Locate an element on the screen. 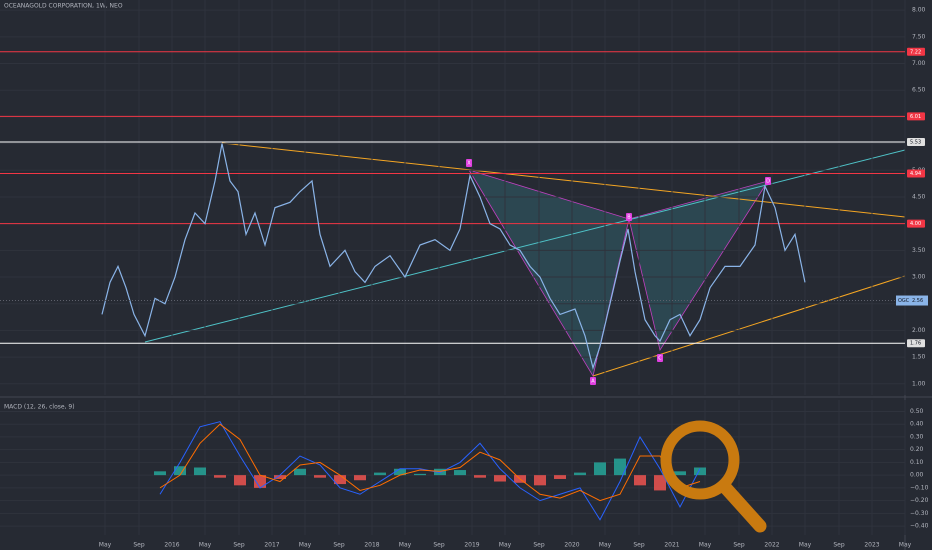 This screenshot has height=550, width=932. magnifier-icon is located at coordinates (713, 476).